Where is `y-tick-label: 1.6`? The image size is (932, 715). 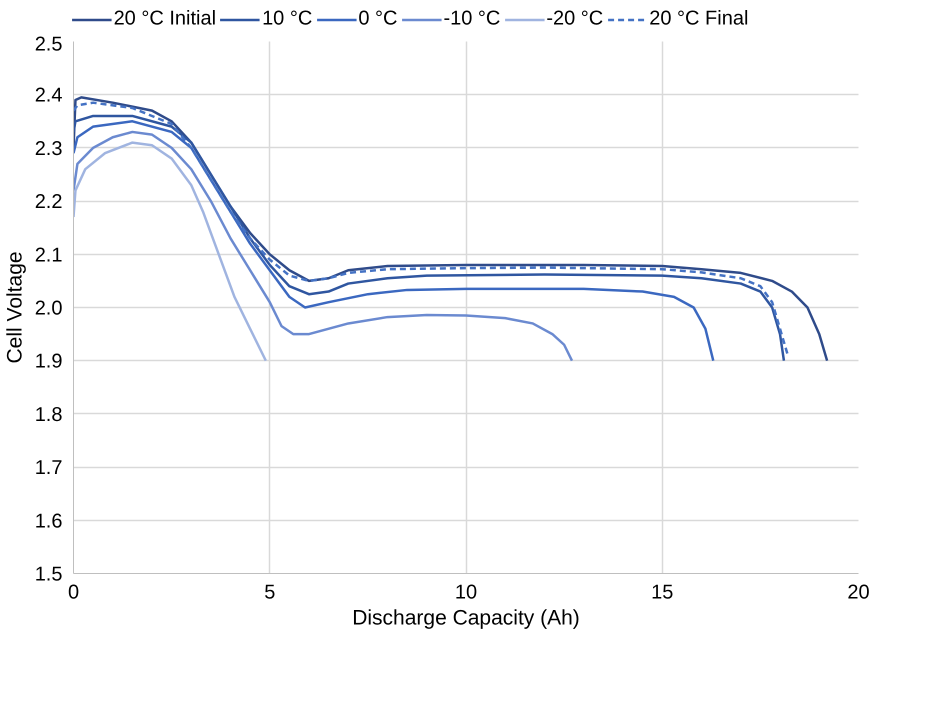 y-tick-label: 1.6 is located at coordinates (48, 521).